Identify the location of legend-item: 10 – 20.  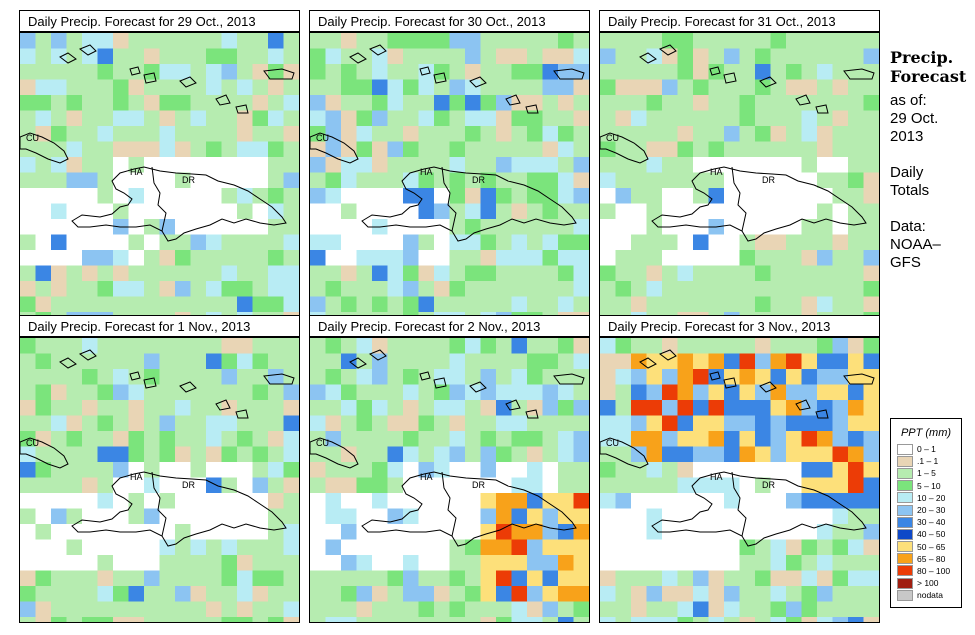
(926, 498).